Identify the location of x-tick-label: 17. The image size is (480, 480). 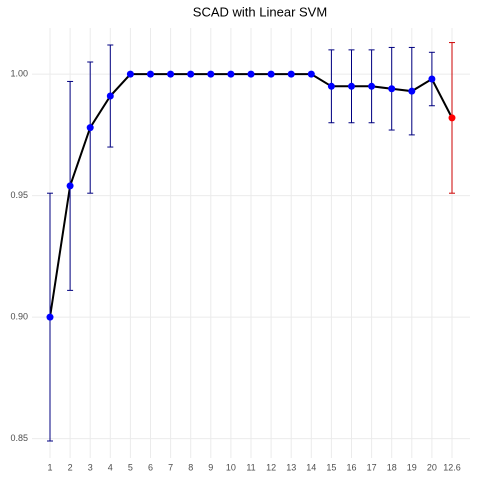
(372, 467).